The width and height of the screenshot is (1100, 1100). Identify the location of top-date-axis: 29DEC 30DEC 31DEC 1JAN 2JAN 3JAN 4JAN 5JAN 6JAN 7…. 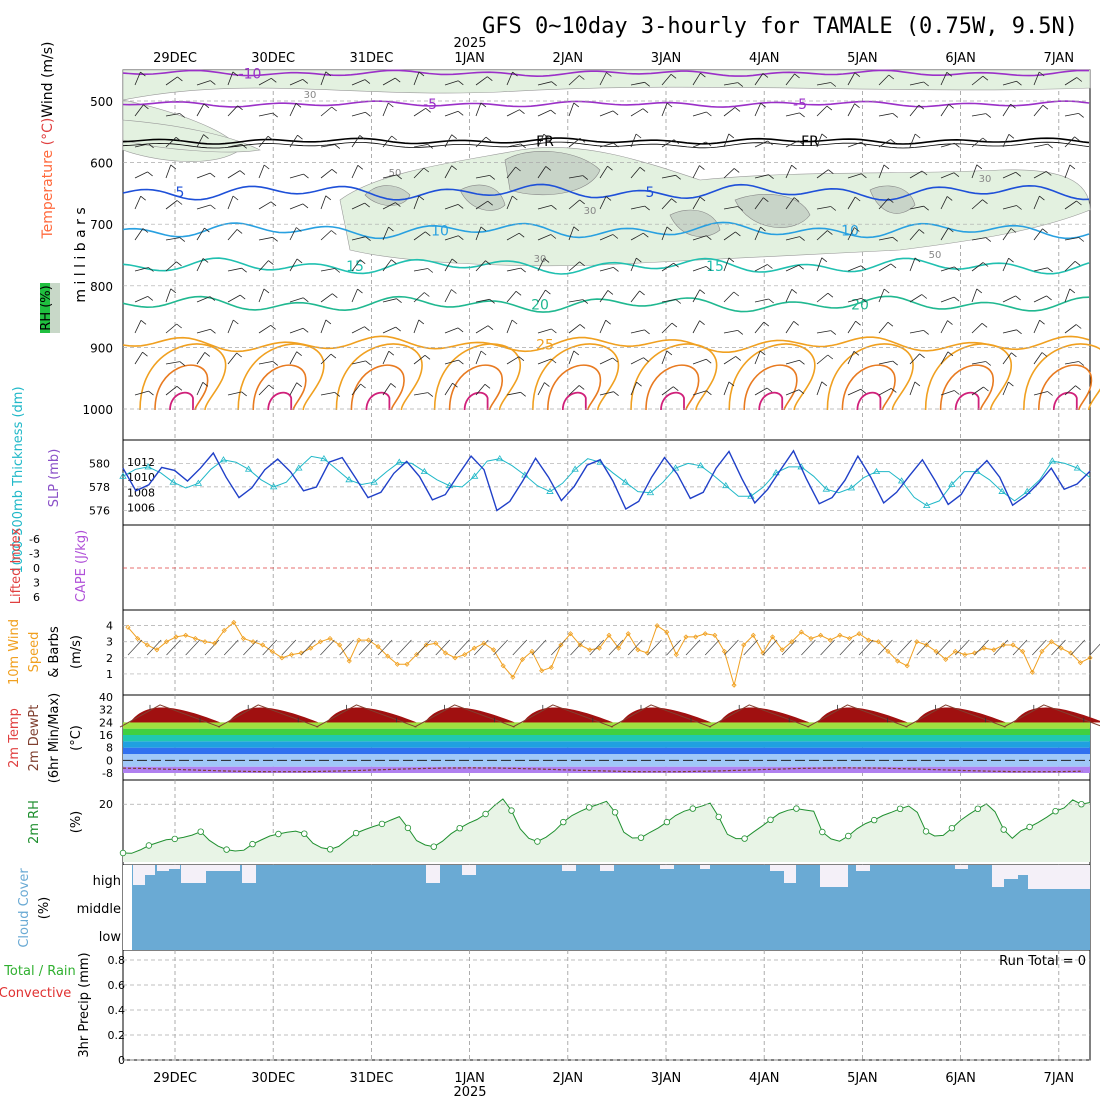
(613, 58).